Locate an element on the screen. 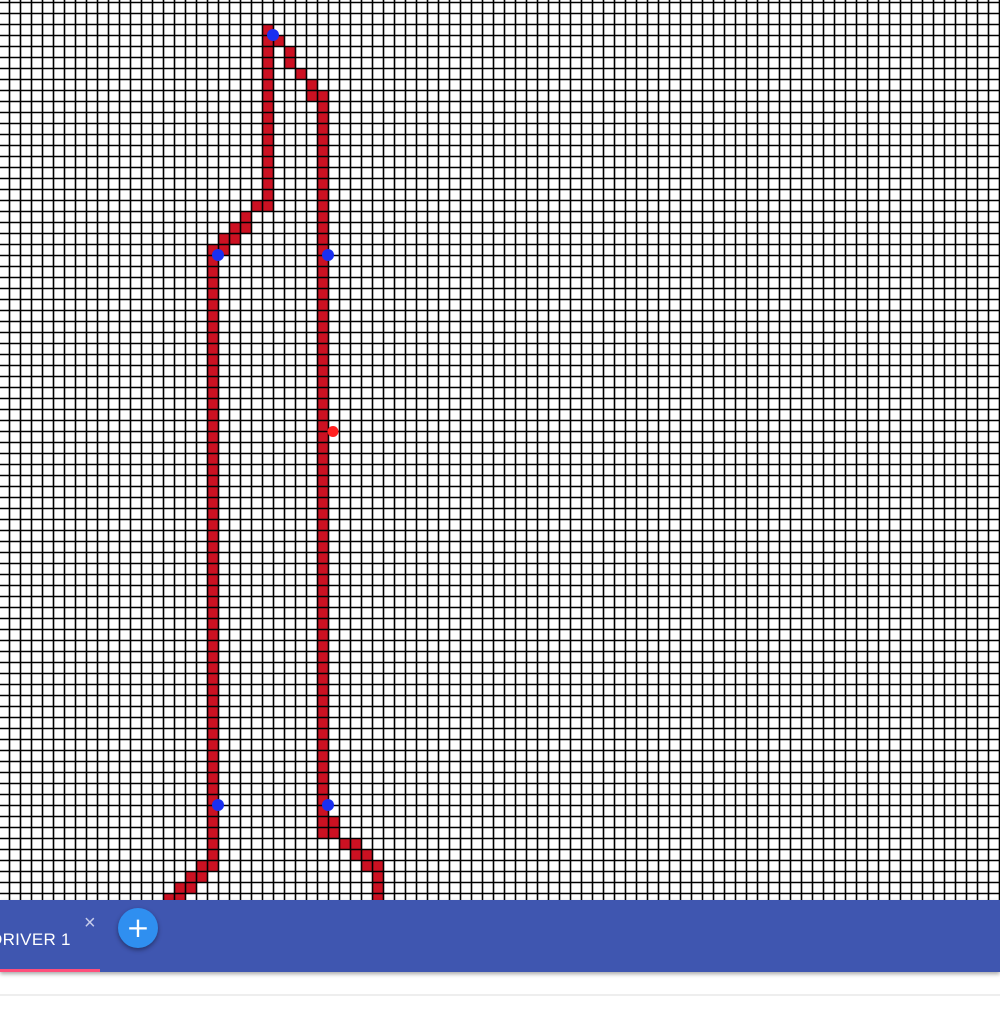 Image resolution: width=1000 pixels, height=1012 pixels. tab-label: DRIVER 1 is located at coordinates (35, 939).